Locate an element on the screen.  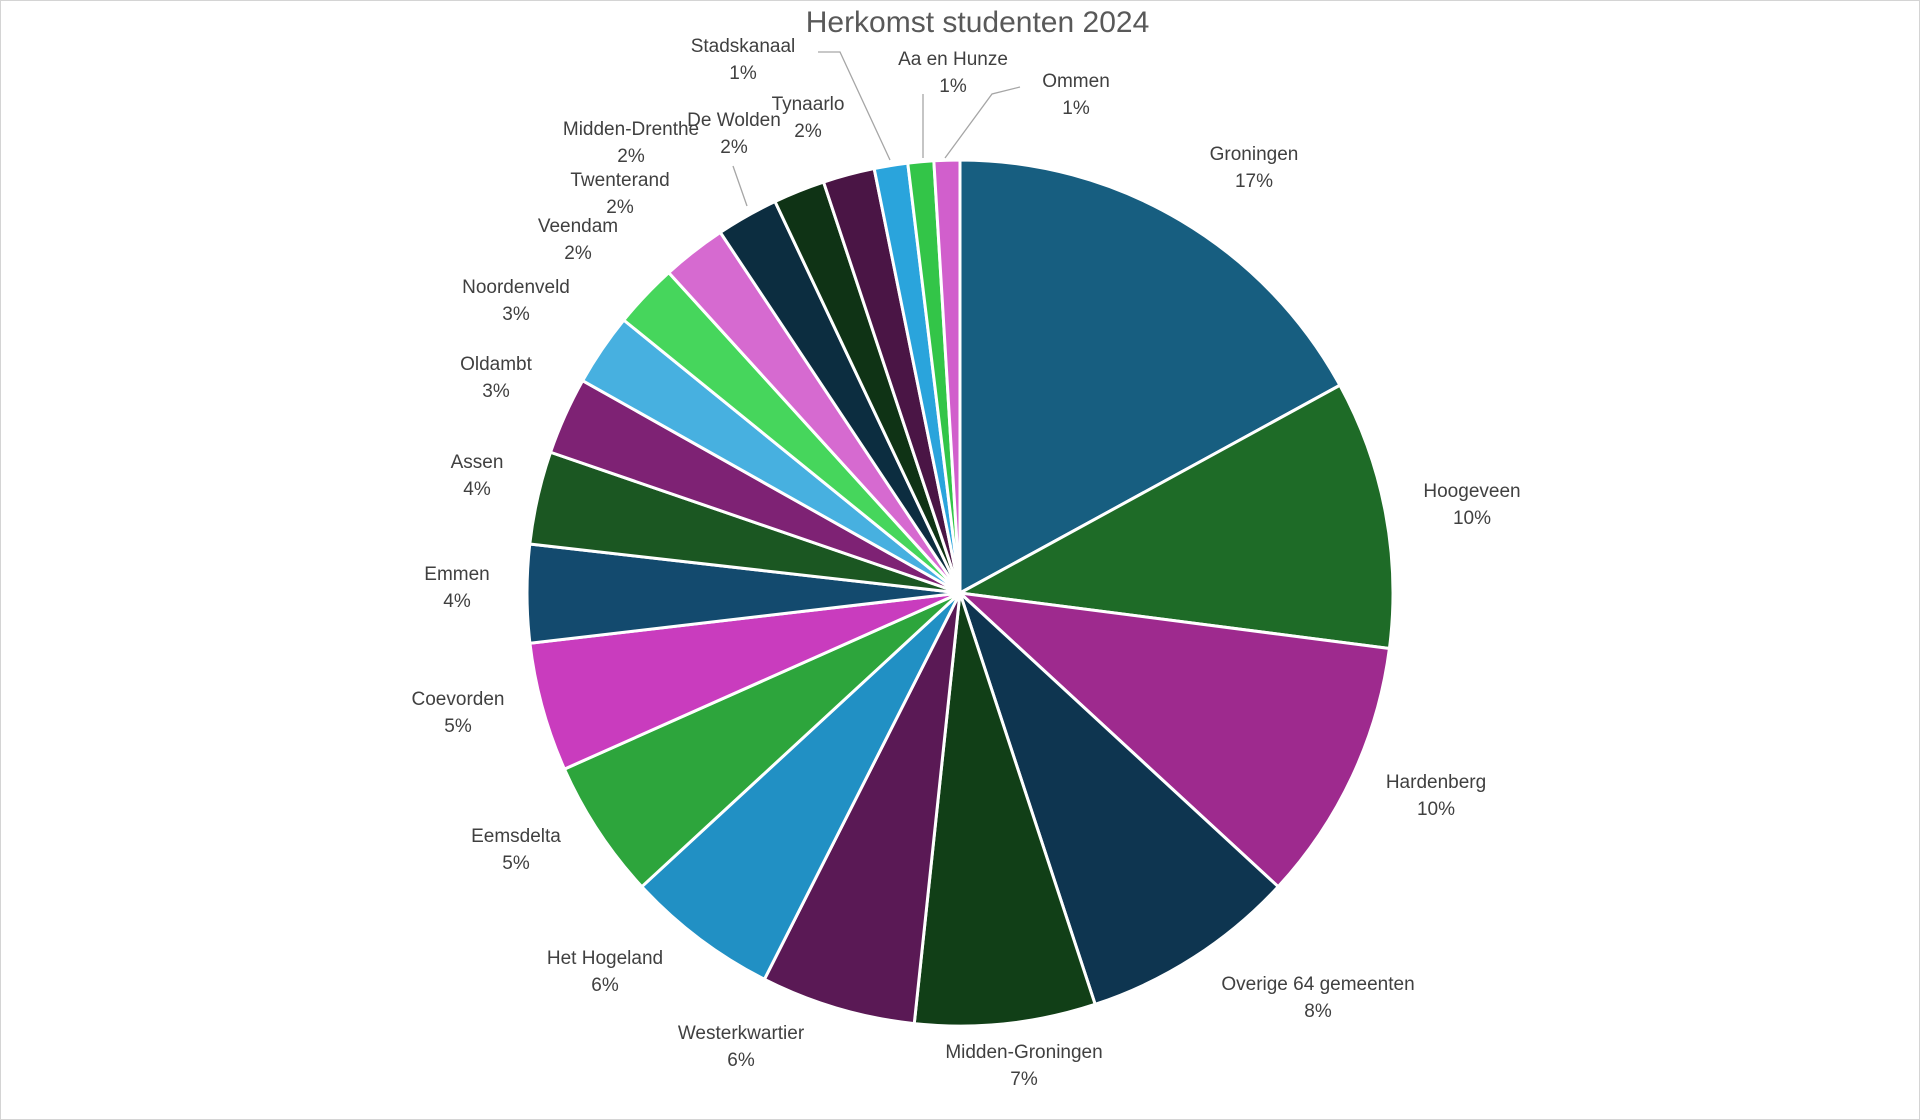
chart-title: Herkomst studenten 2024 is located at coordinates (977, 22).